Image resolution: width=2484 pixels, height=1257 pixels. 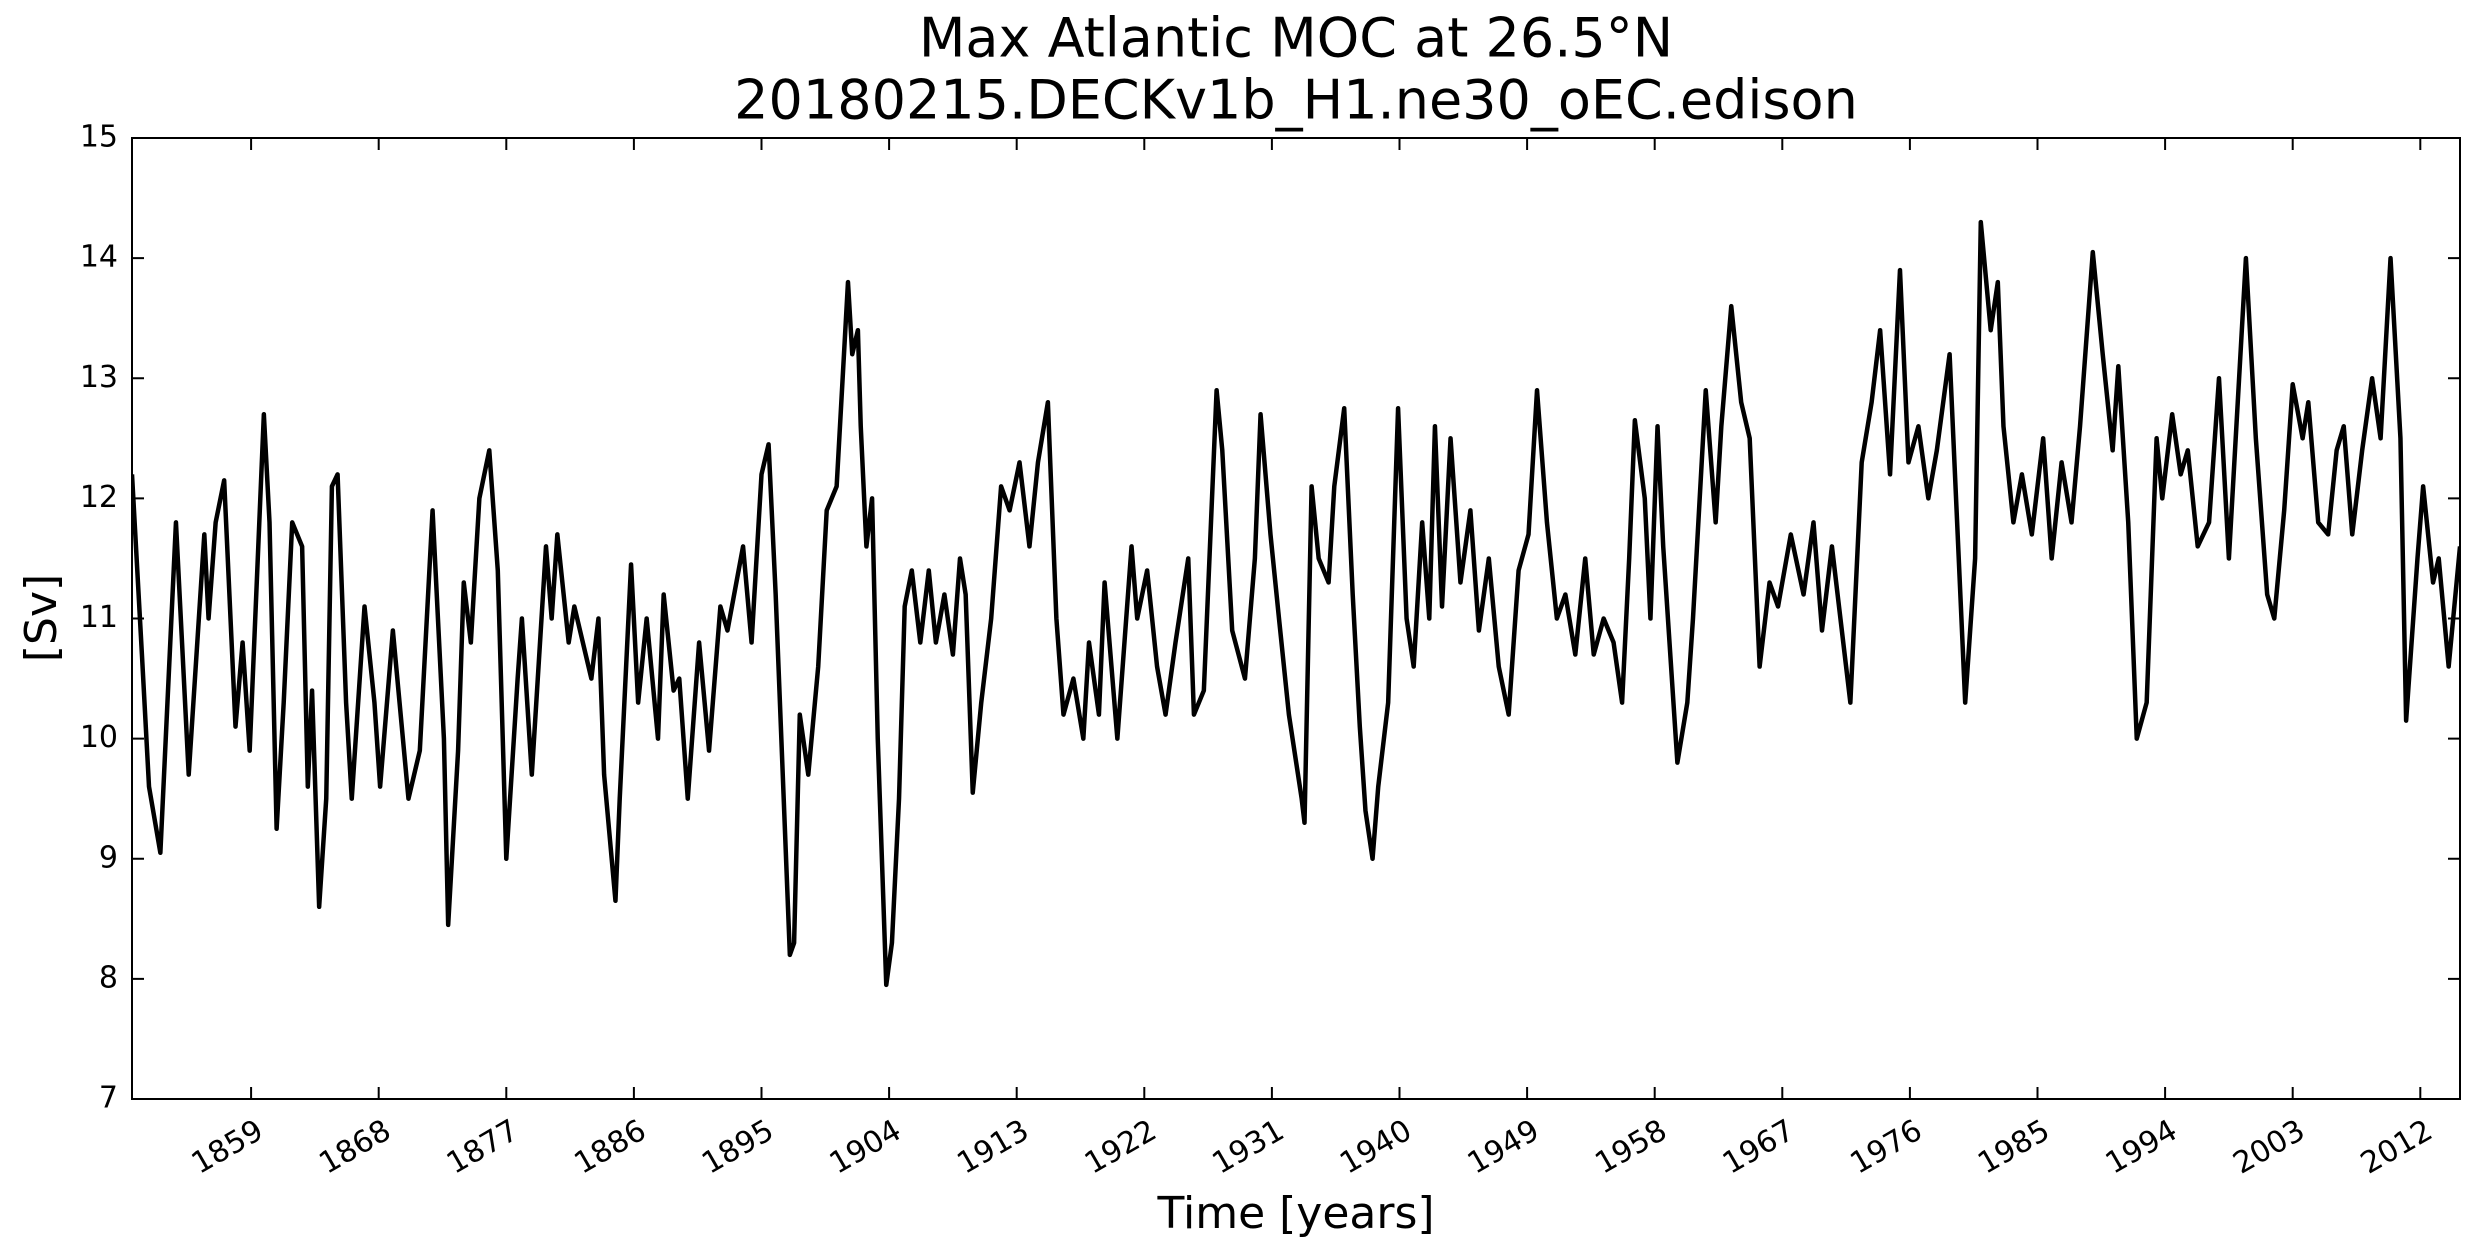 What do you see at coordinates (738, 1147) in the screenshot?
I see `x-tick-label: 1895` at bounding box center [738, 1147].